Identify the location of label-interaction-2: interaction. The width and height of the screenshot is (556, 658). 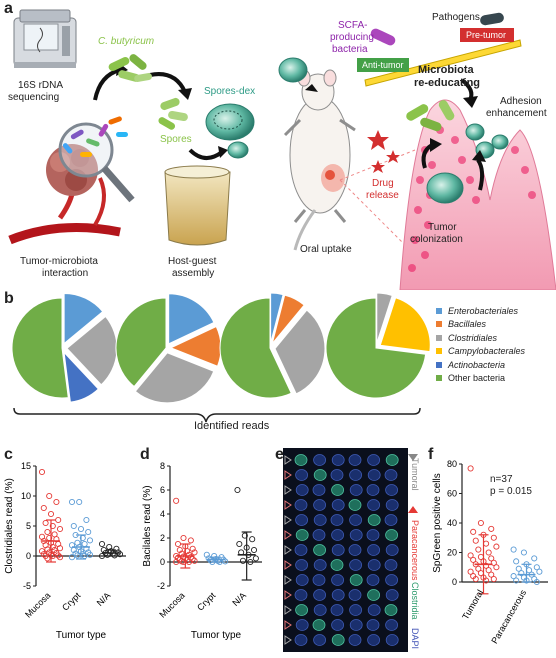
(65, 273).